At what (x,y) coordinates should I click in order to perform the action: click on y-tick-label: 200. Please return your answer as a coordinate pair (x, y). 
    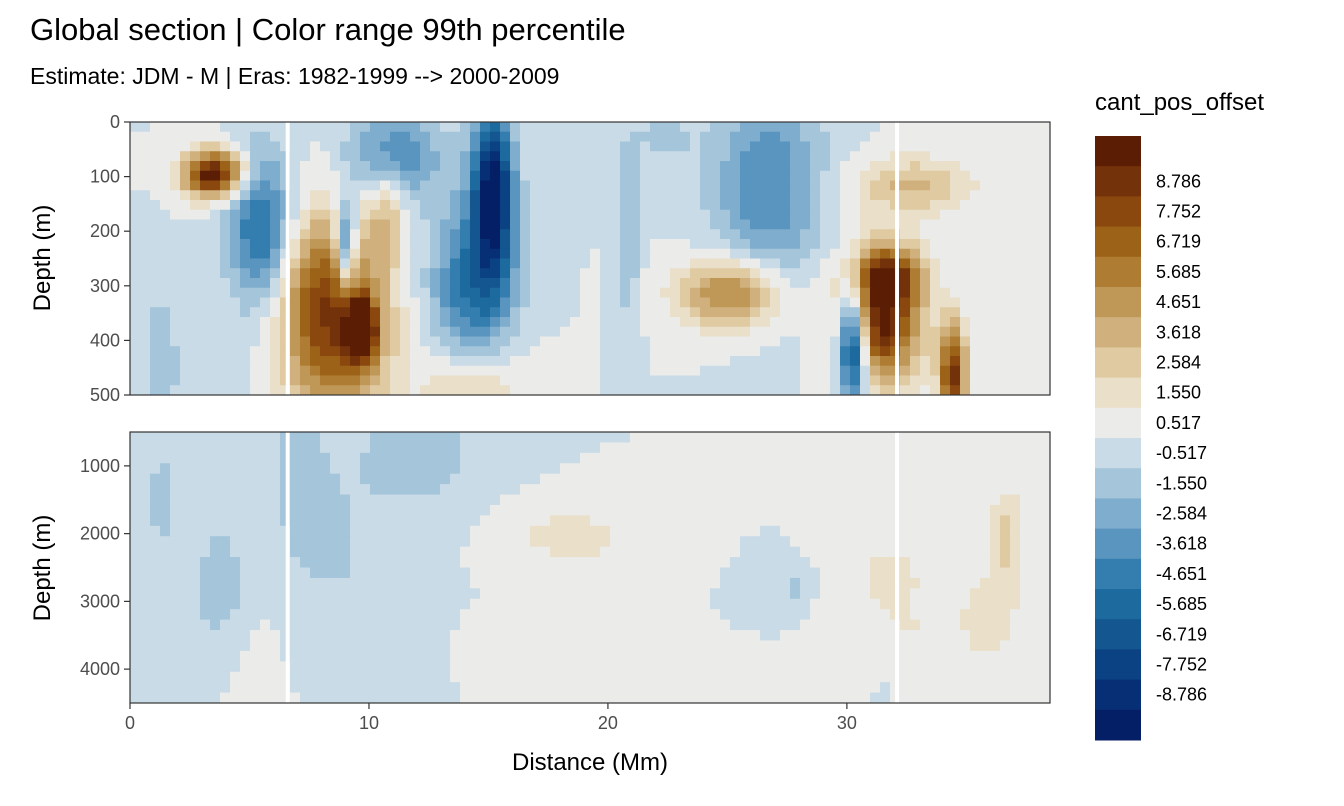
    Looking at the image, I should click on (105, 231).